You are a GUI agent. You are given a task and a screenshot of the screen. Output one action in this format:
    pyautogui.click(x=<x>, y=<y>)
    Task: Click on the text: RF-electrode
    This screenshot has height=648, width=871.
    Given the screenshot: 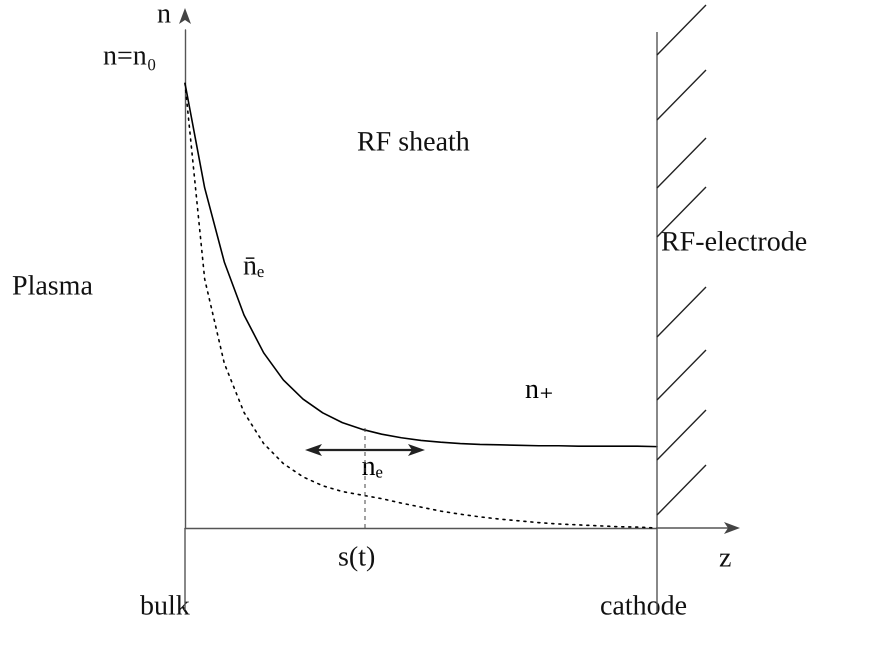 What is the action you would take?
    pyautogui.click(x=734, y=242)
    